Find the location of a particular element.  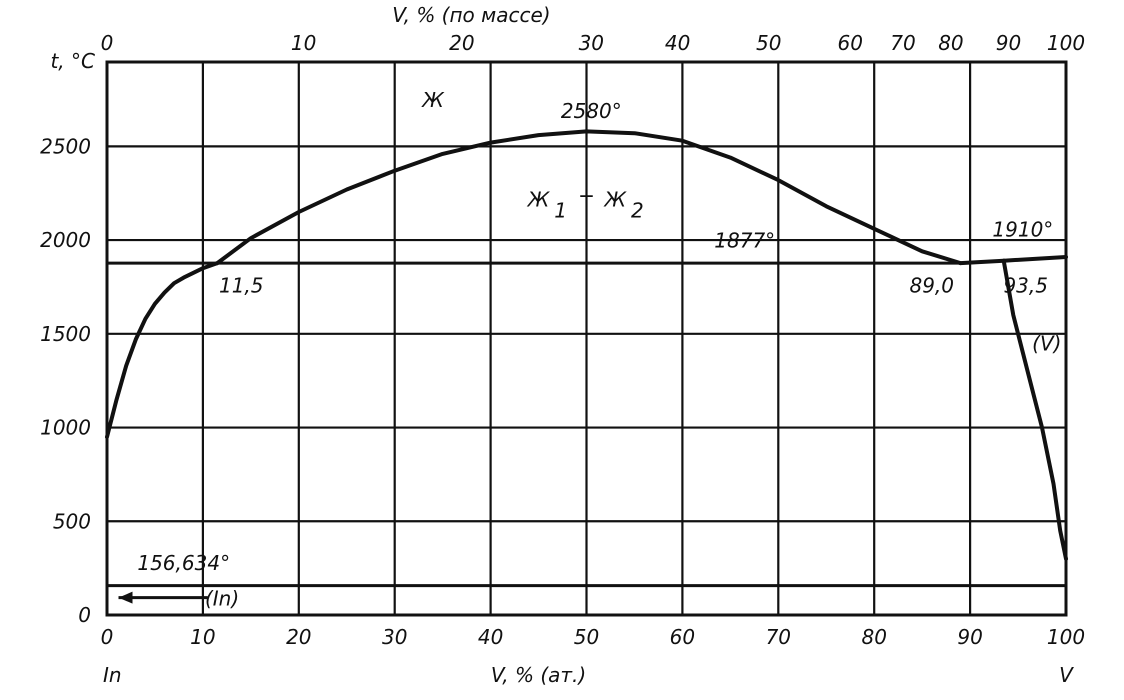

annotation-label: 1910° is located at coordinates (1022, 229).